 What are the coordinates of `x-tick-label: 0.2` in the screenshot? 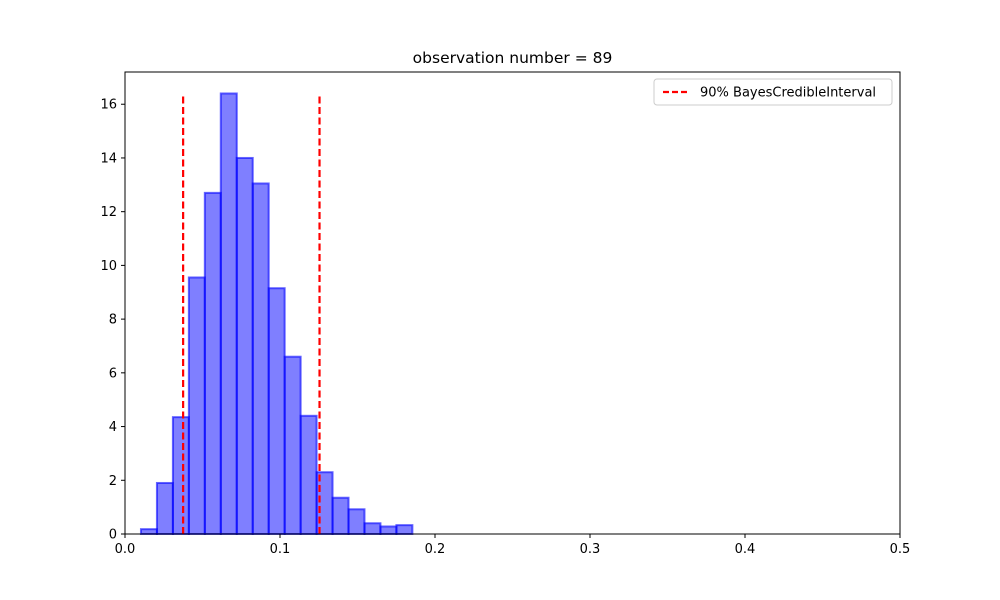 It's located at (435, 549).